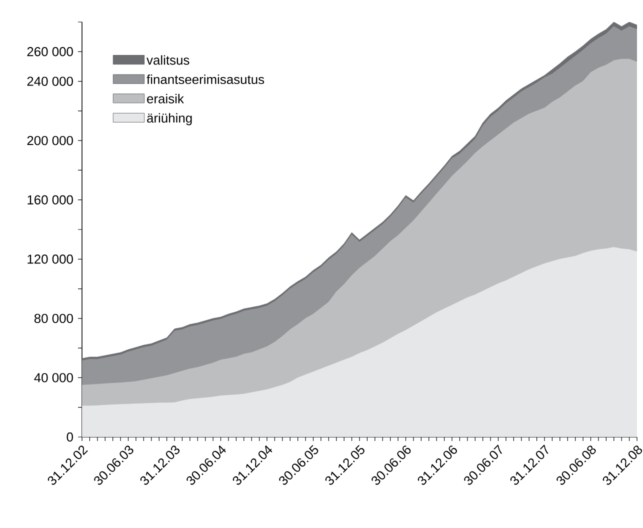 The image size is (643, 528). I want to click on y-tick-label: 120 000, so click(50, 259).